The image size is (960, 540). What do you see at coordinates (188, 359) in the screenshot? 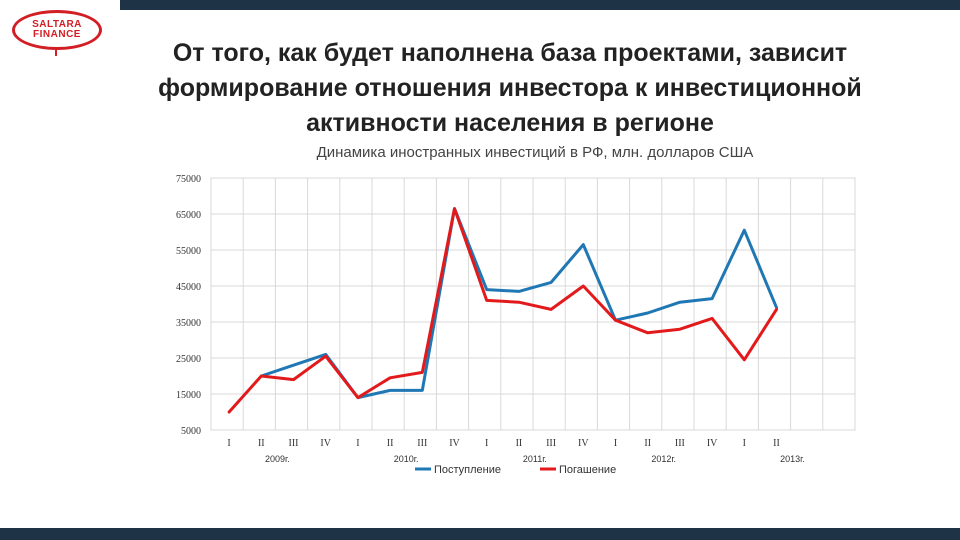
I see `y-tick-label: 25000` at bounding box center [188, 359].